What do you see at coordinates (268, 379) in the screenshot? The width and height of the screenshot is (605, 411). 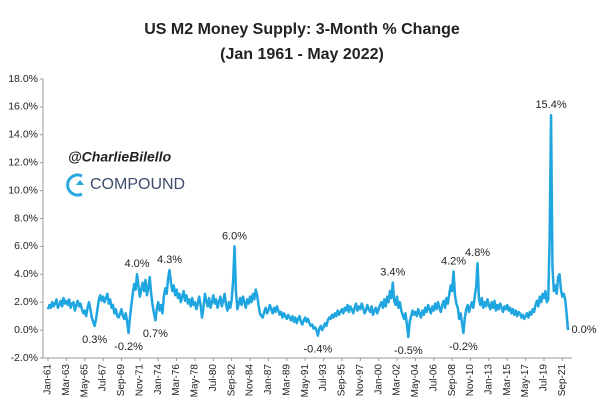 I see `x-tick-label: Jan-87` at bounding box center [268, 379].